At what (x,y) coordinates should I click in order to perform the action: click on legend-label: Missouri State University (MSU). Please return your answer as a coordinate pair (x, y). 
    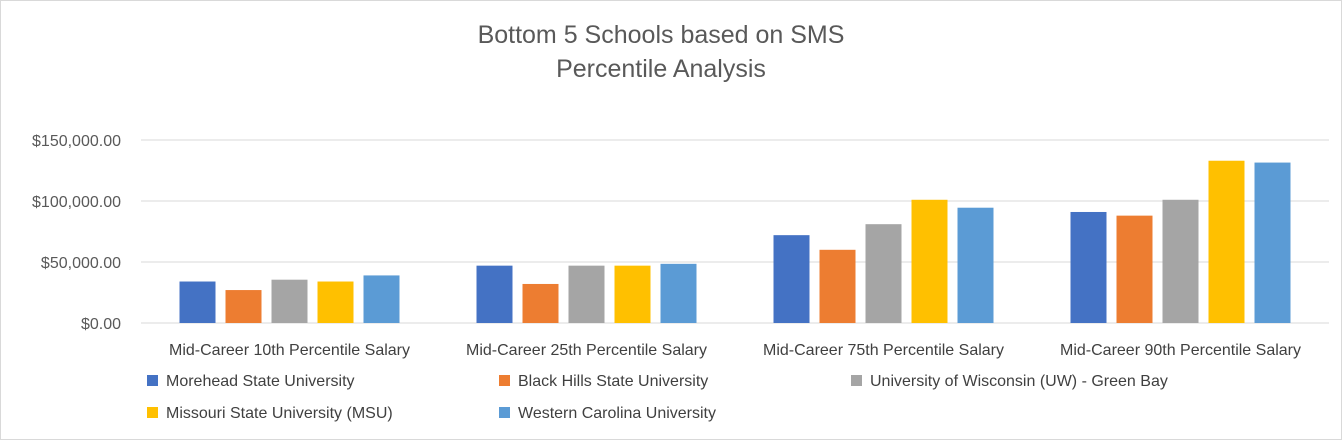
    Looking at the image, I should click on (279, 413).